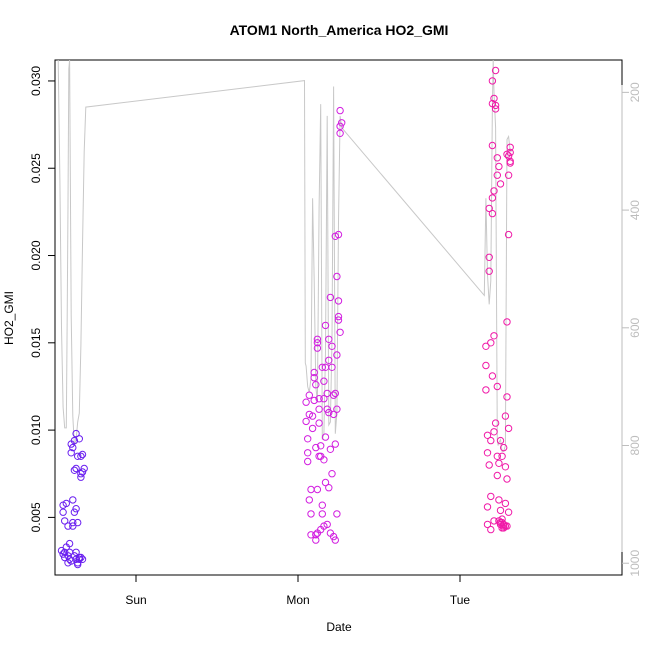 The height and width of the screenshot is (650, 650). What do you see at coordinates (635, 210) in the screenshot?
I see `y2-tick-label: 400` at bounding box center [635, 210].